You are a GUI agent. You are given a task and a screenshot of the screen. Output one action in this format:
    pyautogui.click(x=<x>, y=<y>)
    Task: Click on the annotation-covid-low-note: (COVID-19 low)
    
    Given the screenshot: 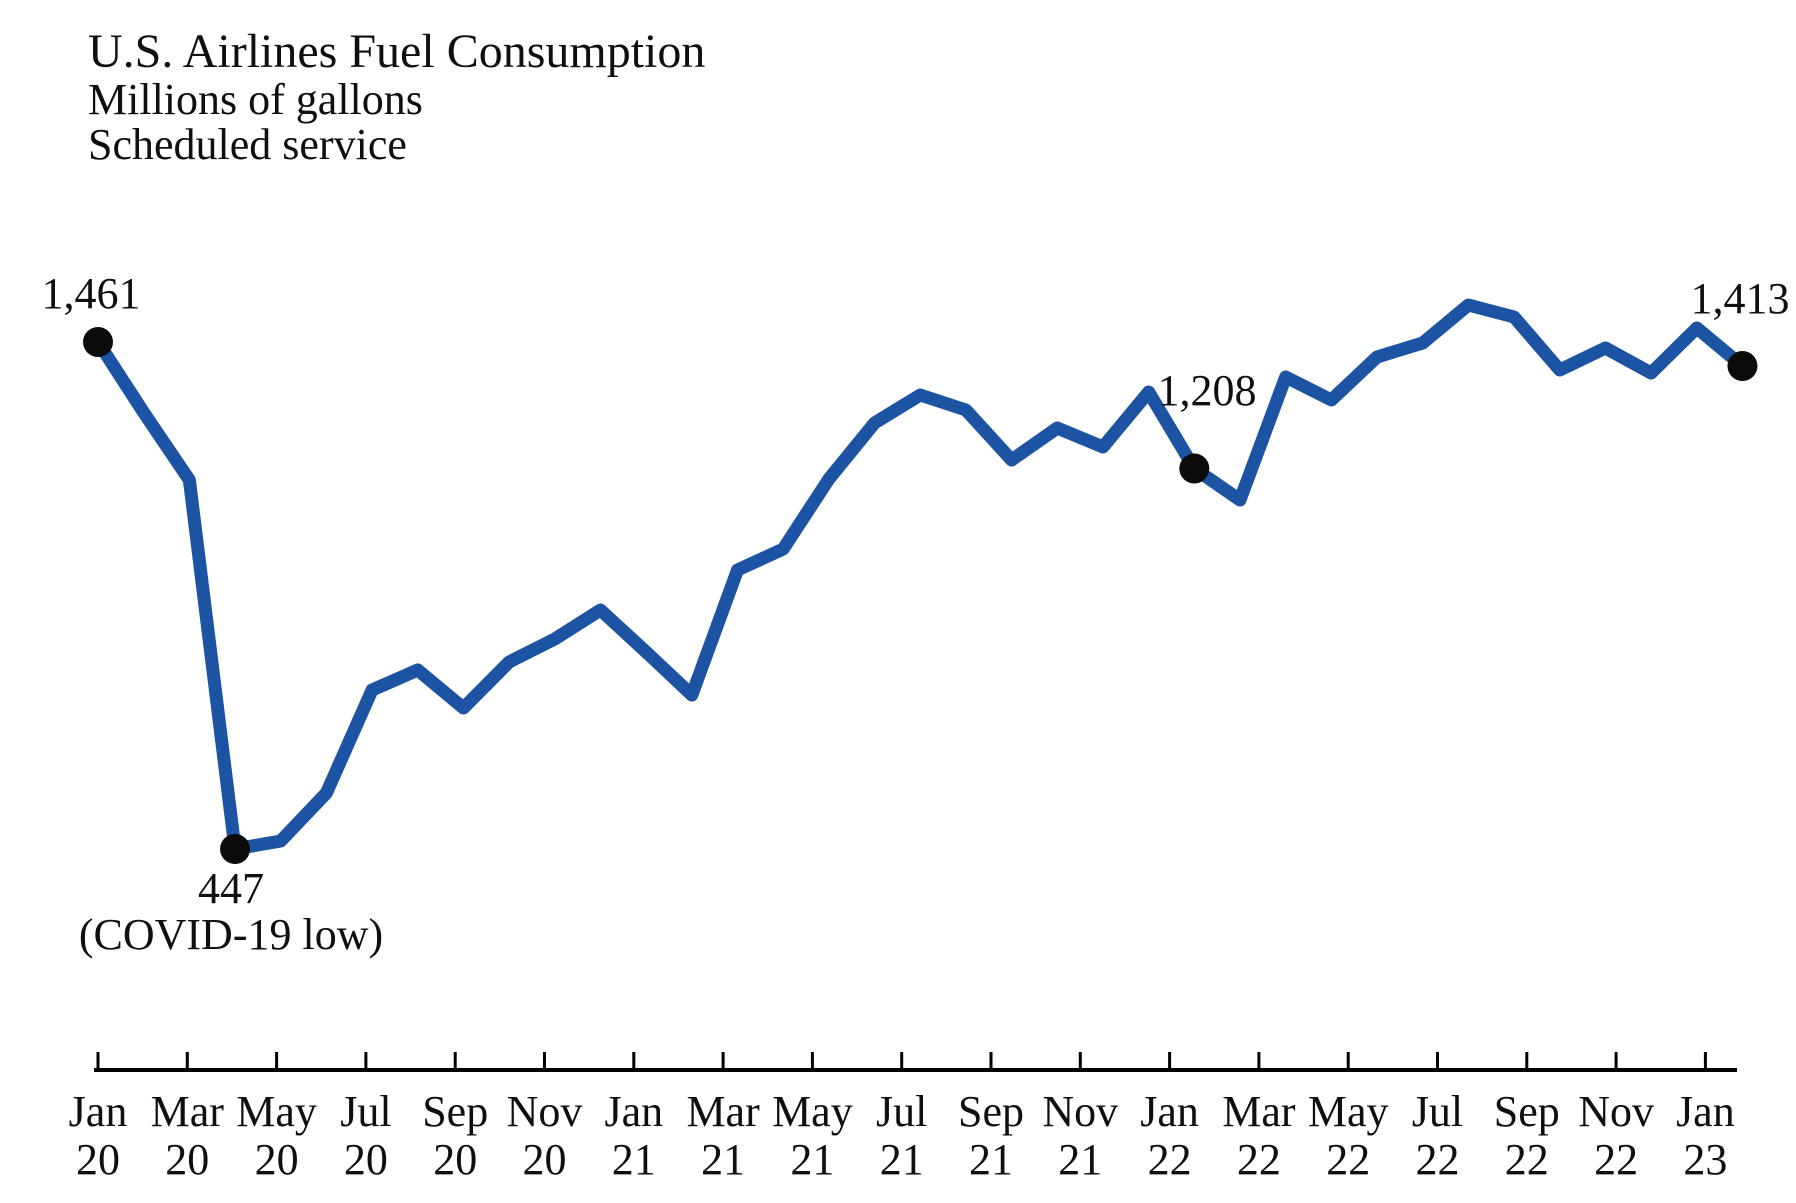 What is the action you would take?
    pyautogui.click(x=231, y=934)
    